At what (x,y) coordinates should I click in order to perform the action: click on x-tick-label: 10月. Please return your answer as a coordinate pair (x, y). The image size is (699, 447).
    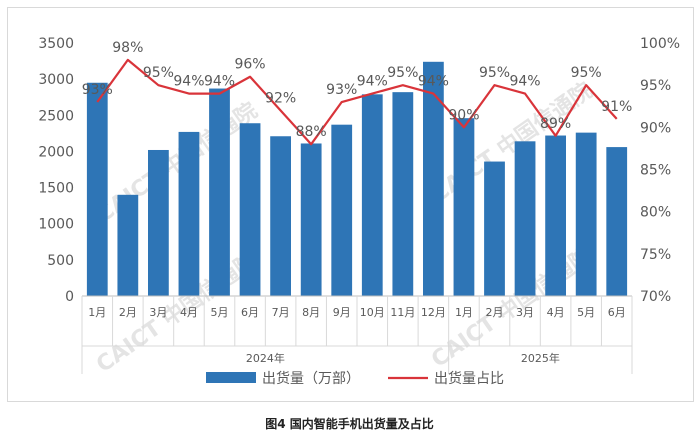
    Looking at the image, I should click on (372, 312).